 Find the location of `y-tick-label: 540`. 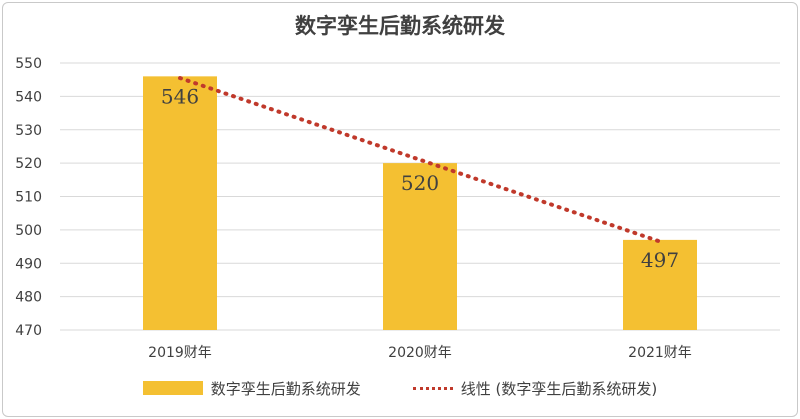

y-tick-label: 540 is located at coordinates (28, 97).